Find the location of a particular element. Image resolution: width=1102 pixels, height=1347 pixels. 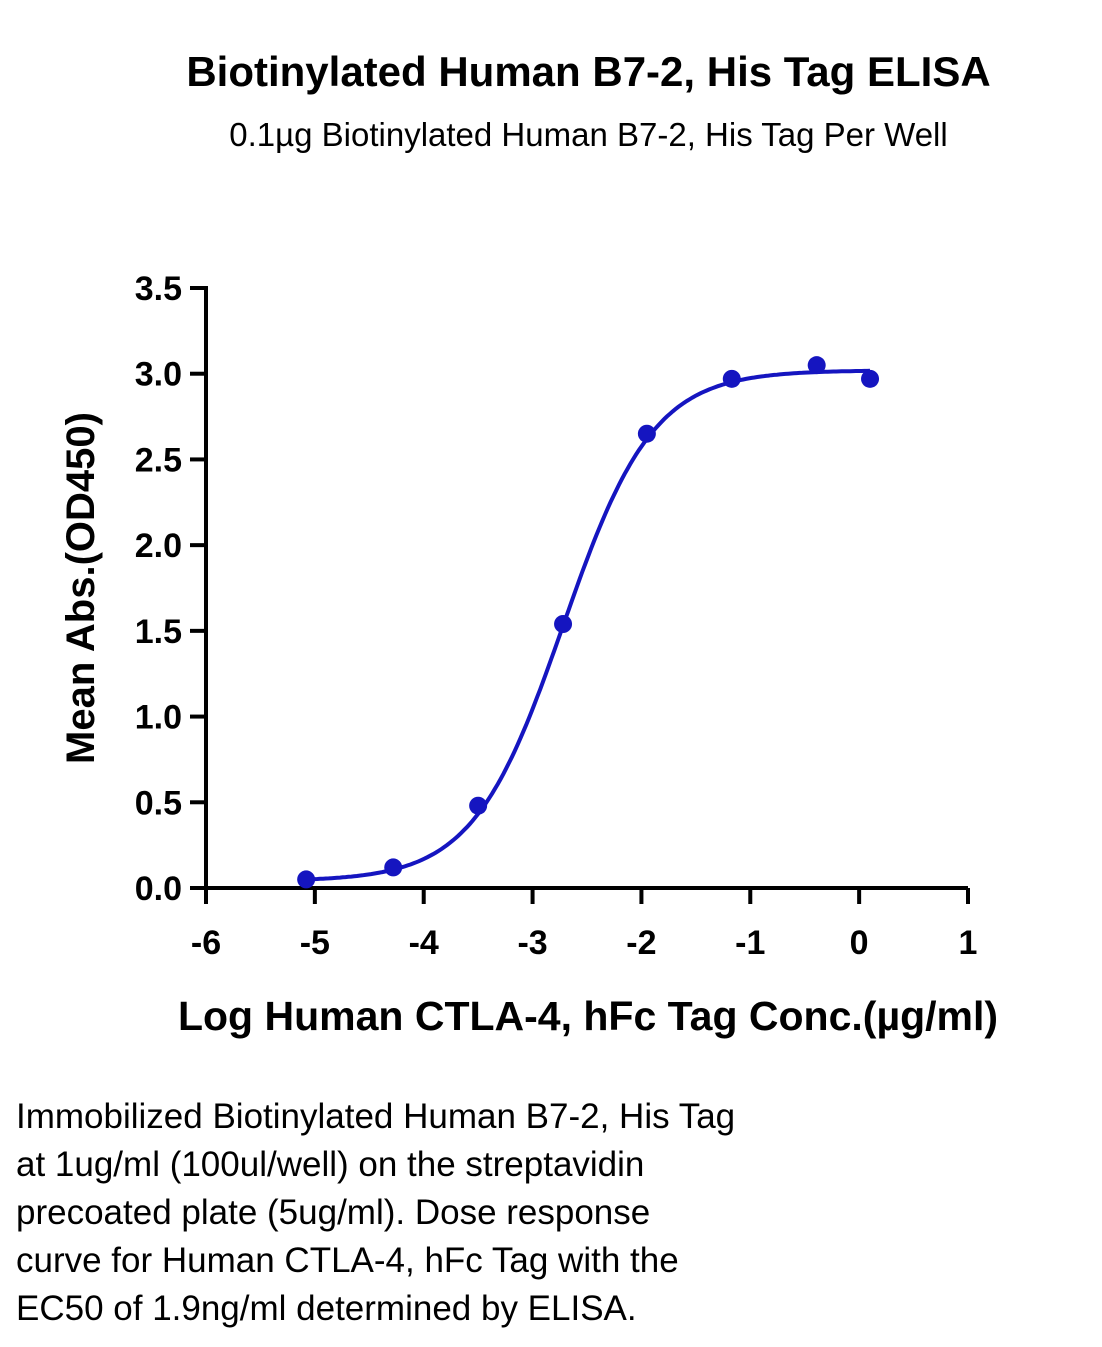

y-tick-label: 0.0 is located at coordinates (158, 889).